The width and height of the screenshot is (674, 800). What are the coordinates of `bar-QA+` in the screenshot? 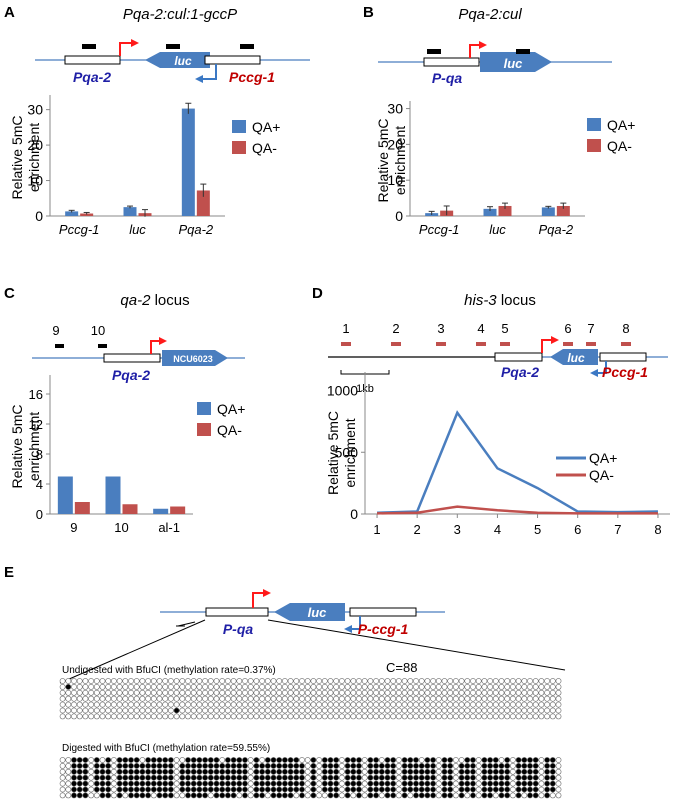 It's located at (130, 211).